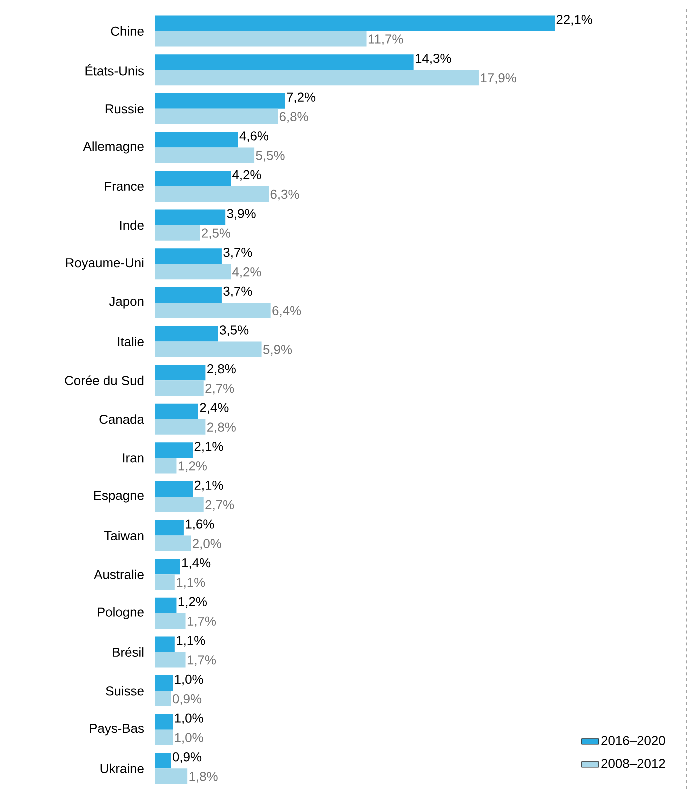 This screenshot has width=693, height=792. What do you see at coordinates (128, 652) in the screenshot?
I see `y-tick-label: Brésil` at bounding box center [128, 652].